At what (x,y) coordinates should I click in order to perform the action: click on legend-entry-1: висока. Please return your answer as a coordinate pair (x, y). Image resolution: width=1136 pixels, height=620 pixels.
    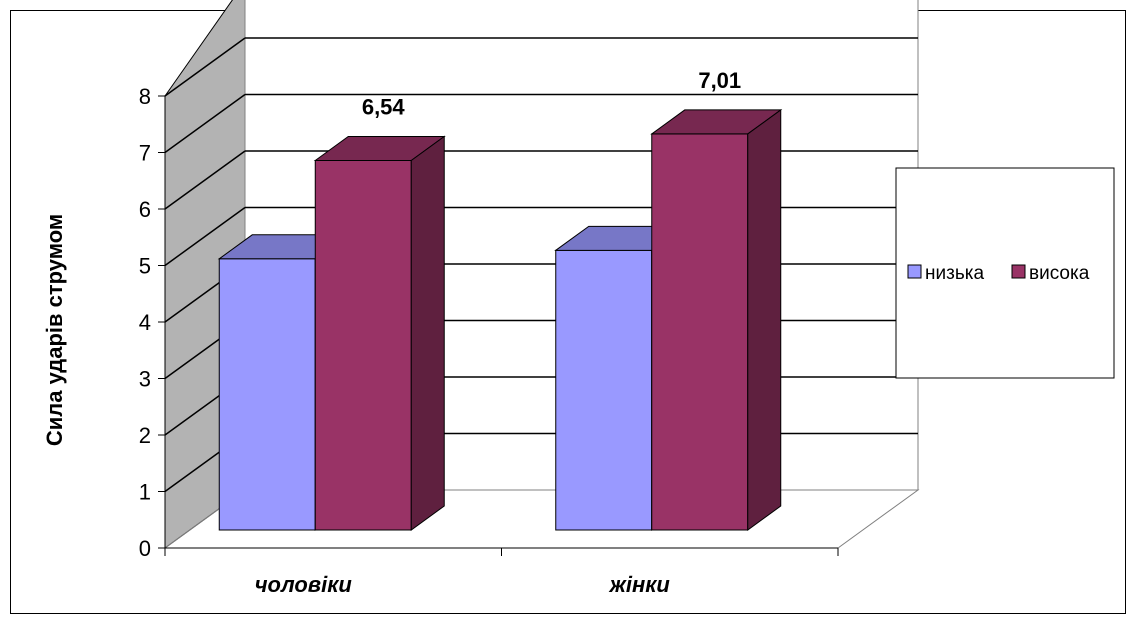
    Looking at the image, I should click on (1059, 273).